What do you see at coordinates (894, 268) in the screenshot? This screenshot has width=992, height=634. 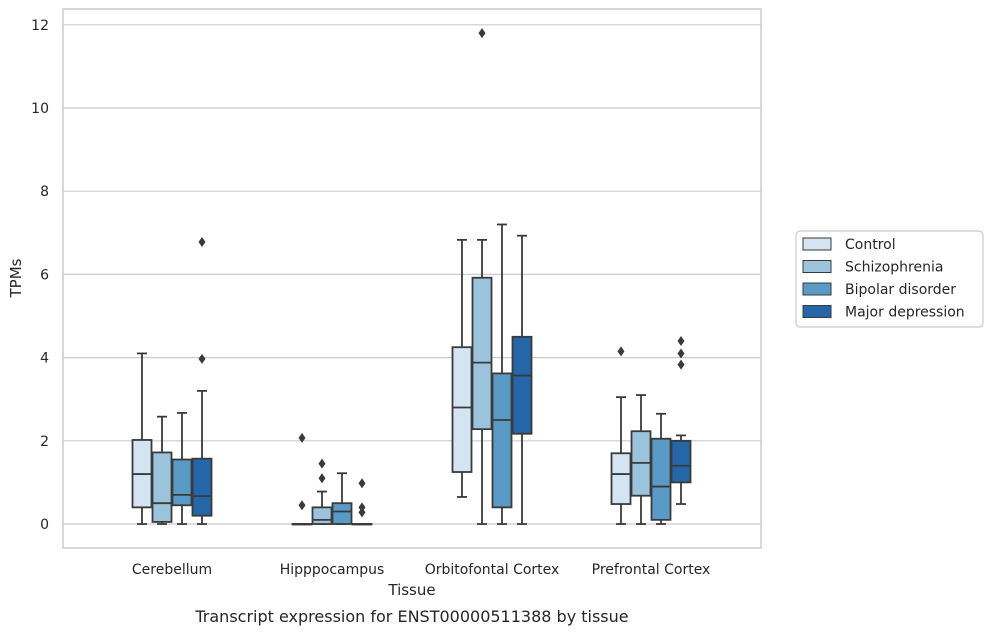 I see `legend-label: Schizophrenia` at bounding box center [894, 268].